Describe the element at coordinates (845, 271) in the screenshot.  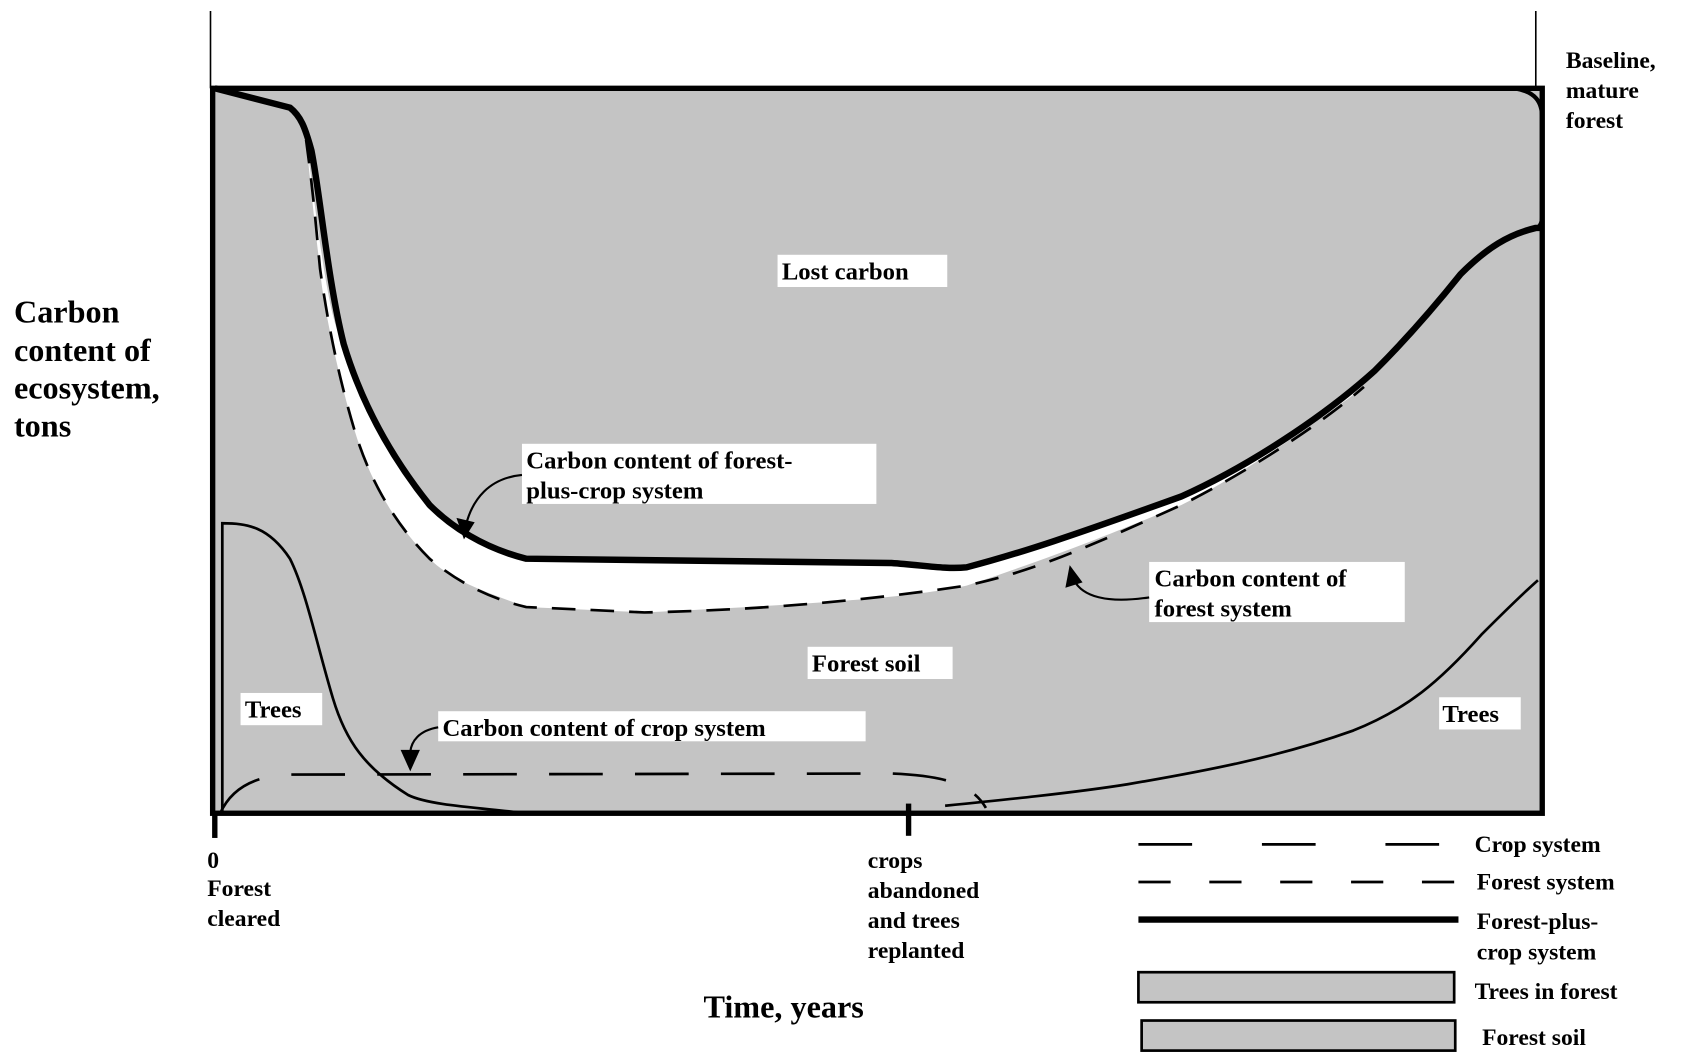
I see `region-label: Lost carbon` at that location.